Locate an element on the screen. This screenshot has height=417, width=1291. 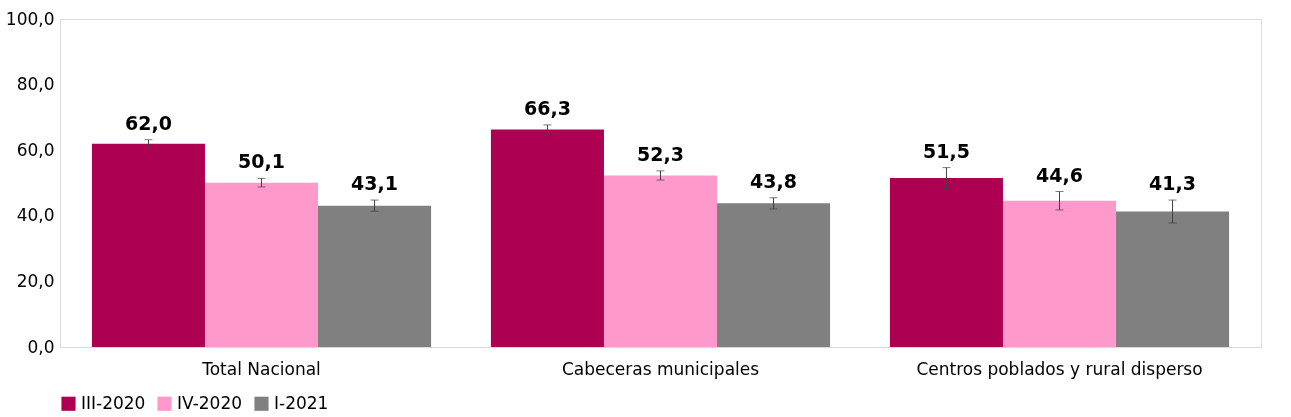
data-label: 50,1 is located at coordinates (261, 161).